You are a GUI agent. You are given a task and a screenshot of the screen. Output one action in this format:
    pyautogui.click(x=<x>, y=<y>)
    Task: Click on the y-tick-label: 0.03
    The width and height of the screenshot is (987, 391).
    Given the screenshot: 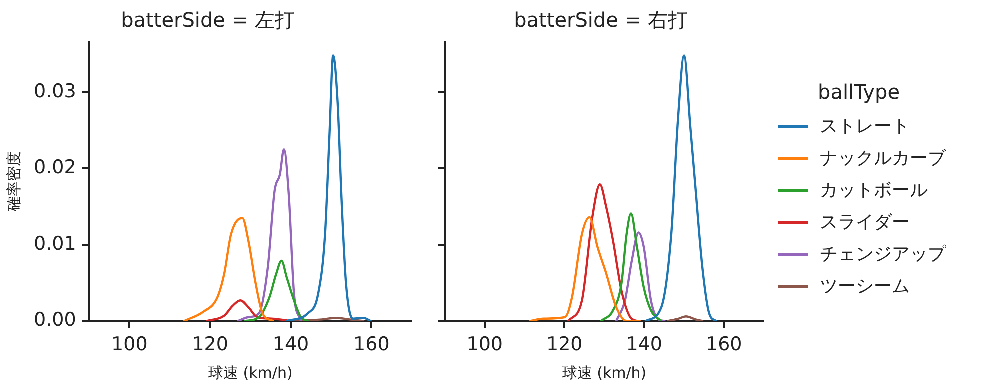 What is the action you would take?
    pyautogui.click(x=55, y=91)
    